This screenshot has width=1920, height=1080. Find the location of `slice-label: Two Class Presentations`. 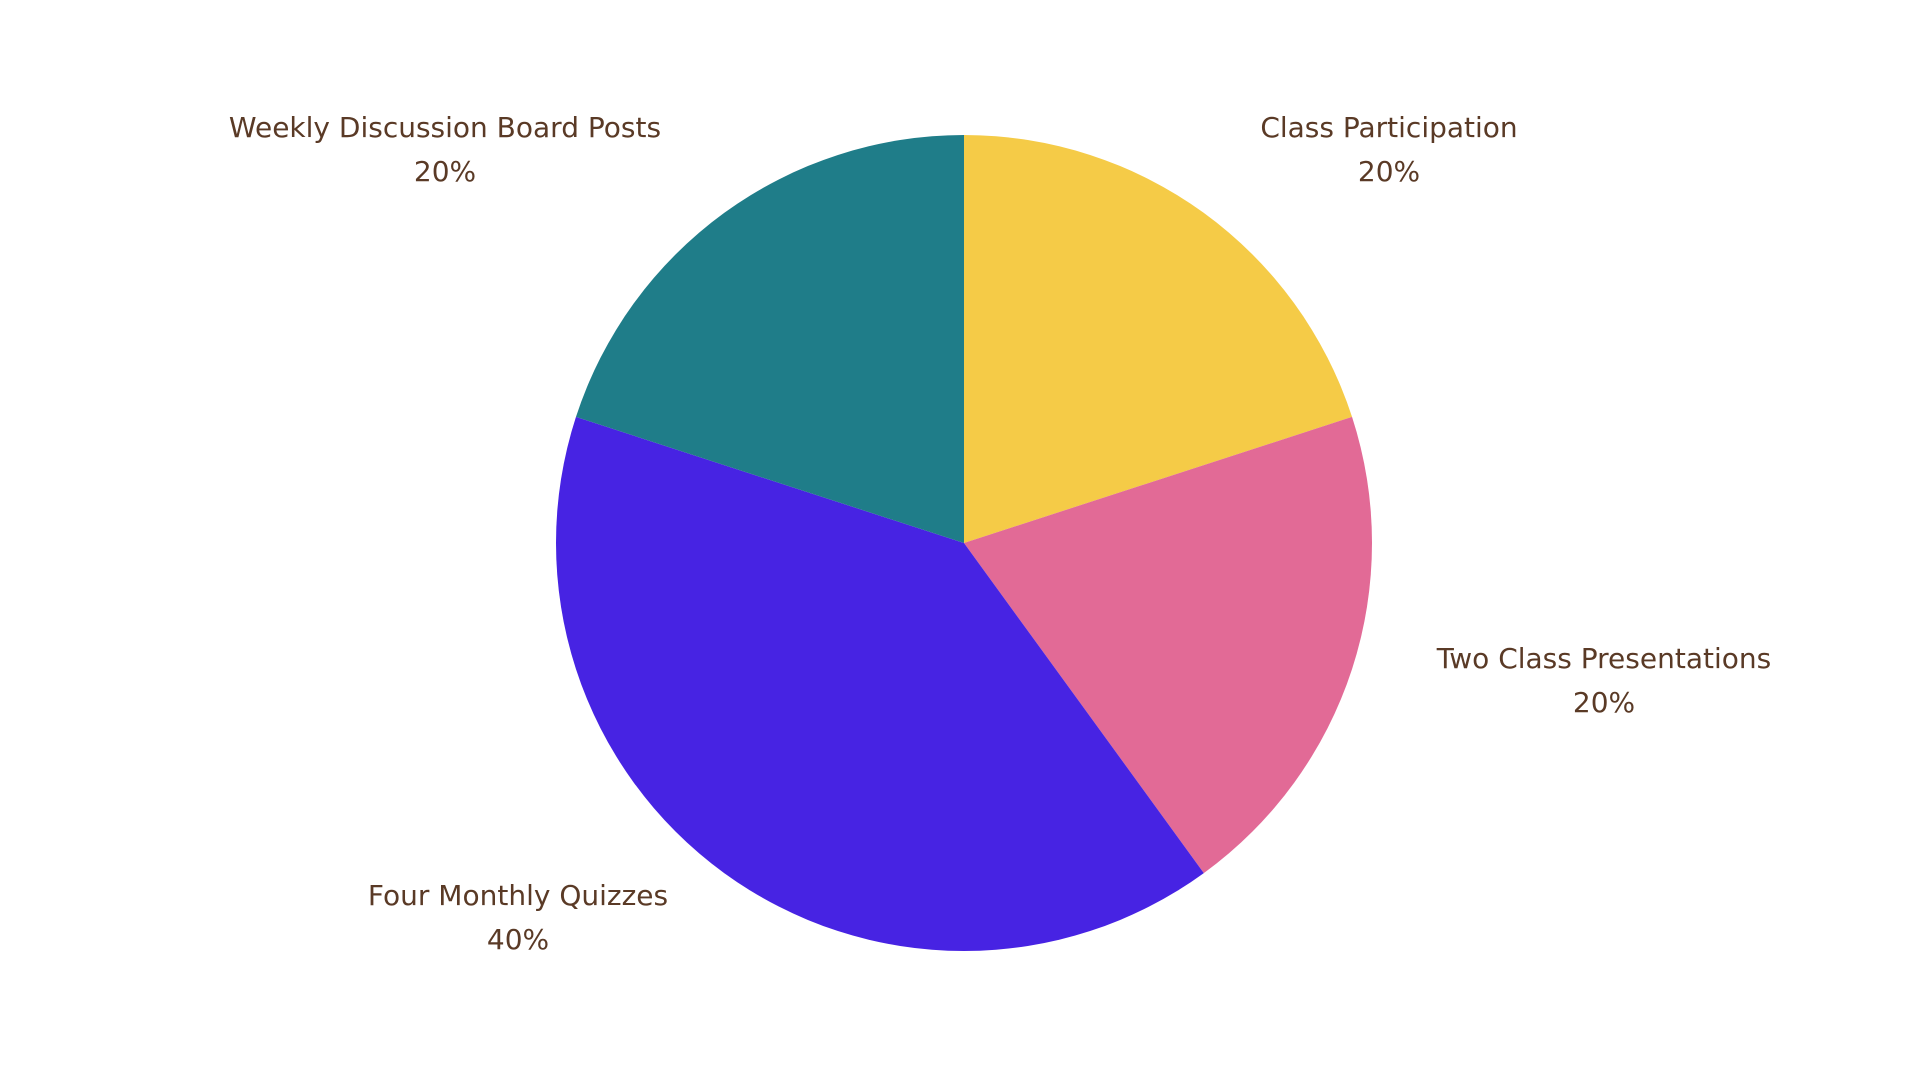

slice-label: Two Class Presentations is located at coordinates (1603, 658).